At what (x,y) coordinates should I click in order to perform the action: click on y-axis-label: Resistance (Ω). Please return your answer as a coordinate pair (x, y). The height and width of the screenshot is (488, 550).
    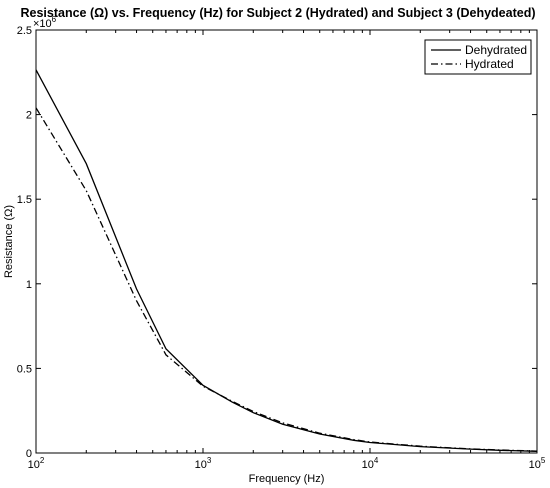
    Looking at the image, I should click on (9, 241).